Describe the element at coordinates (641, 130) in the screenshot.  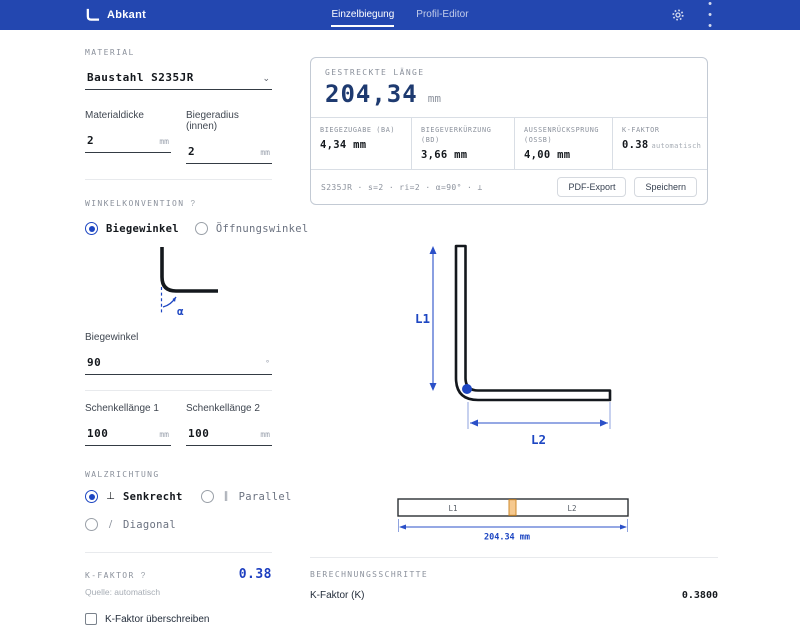
I see `stat-label: K-FAKTOR` at that location.